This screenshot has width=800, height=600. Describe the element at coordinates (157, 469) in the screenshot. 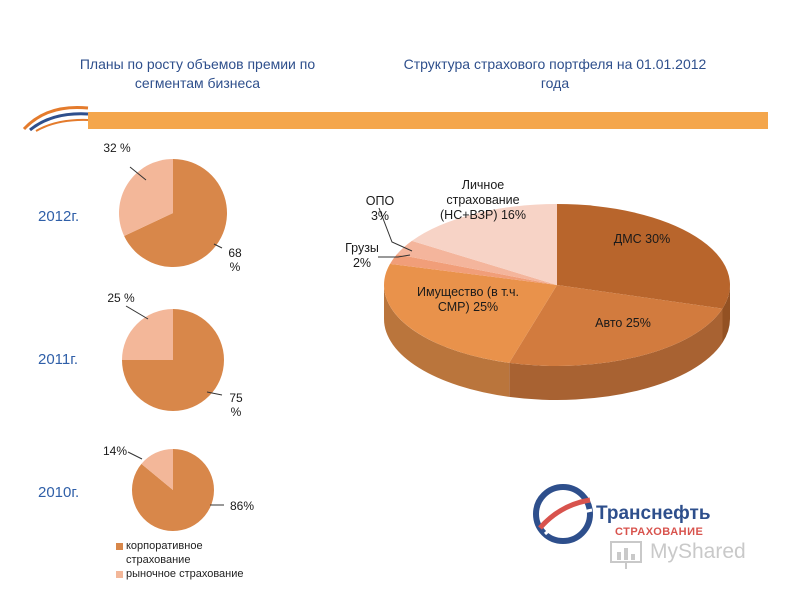

I see `pie-2010г.-slice-1` at that location.